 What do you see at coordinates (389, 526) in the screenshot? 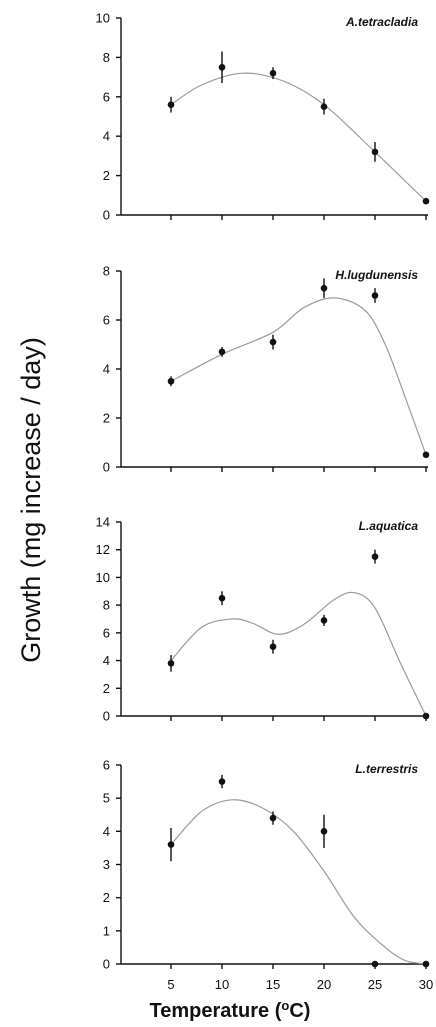
I see `species-label: L.aquatica` at bounding box center [389, 526].